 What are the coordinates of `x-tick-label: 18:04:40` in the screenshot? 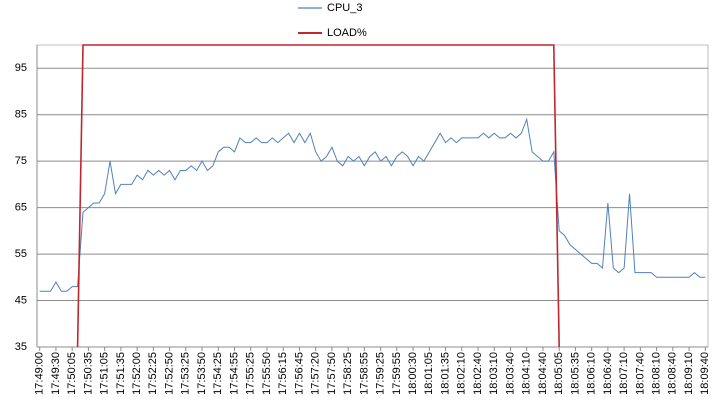 It's located at (543, 373).